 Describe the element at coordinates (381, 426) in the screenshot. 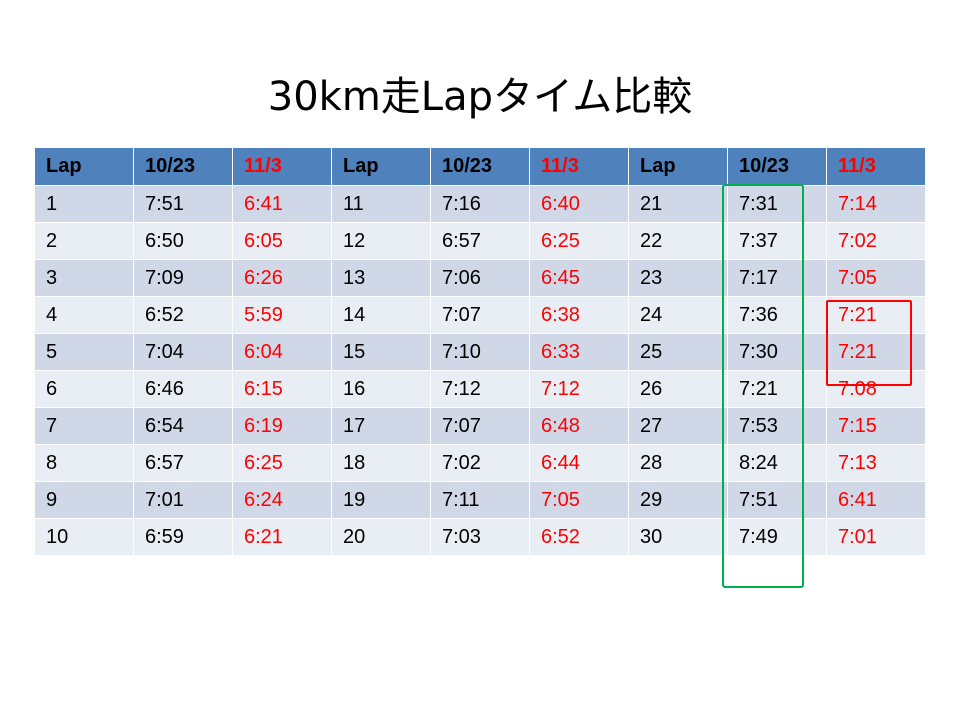

I see `lap-number-cell: 17` at that location.